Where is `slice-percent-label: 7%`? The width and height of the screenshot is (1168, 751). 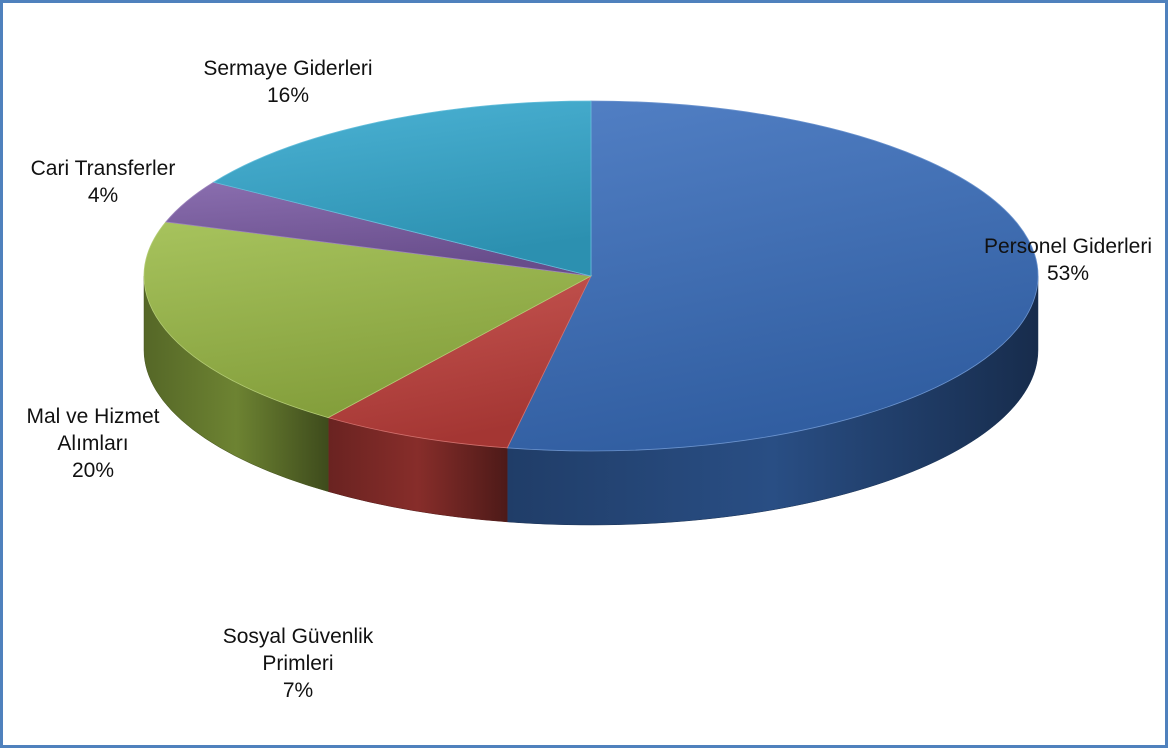 slice-percent-label: 7% is located at coordinates (298, 690).